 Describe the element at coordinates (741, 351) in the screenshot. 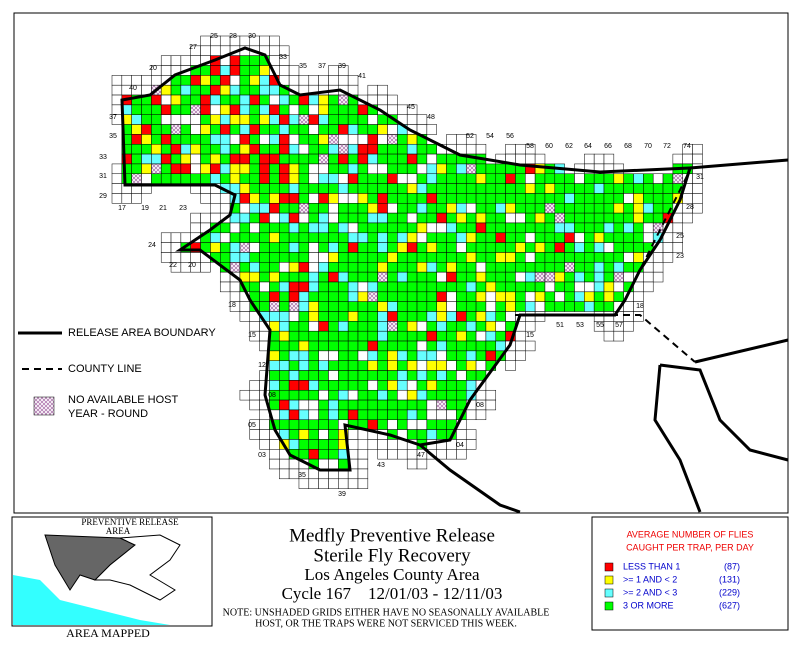

I see `coast` at that location.